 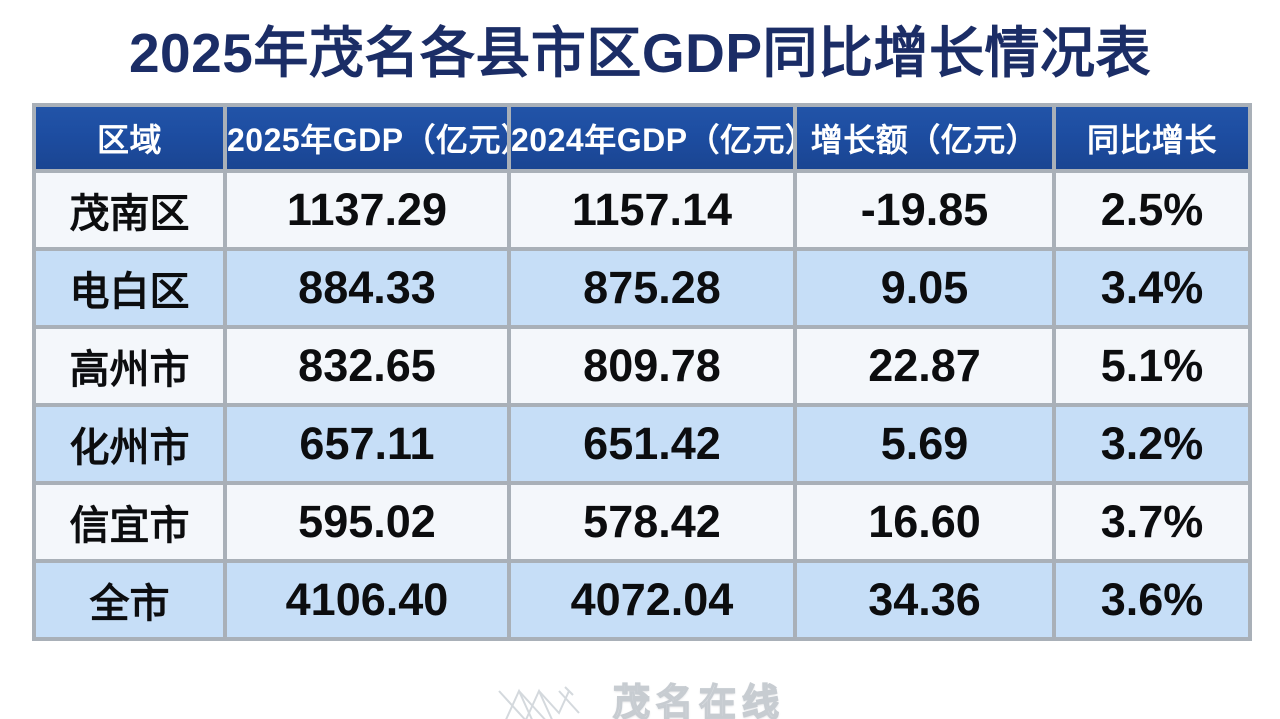 I want to click on growth-amount-value: 34.36, so click(x=924, y=600).